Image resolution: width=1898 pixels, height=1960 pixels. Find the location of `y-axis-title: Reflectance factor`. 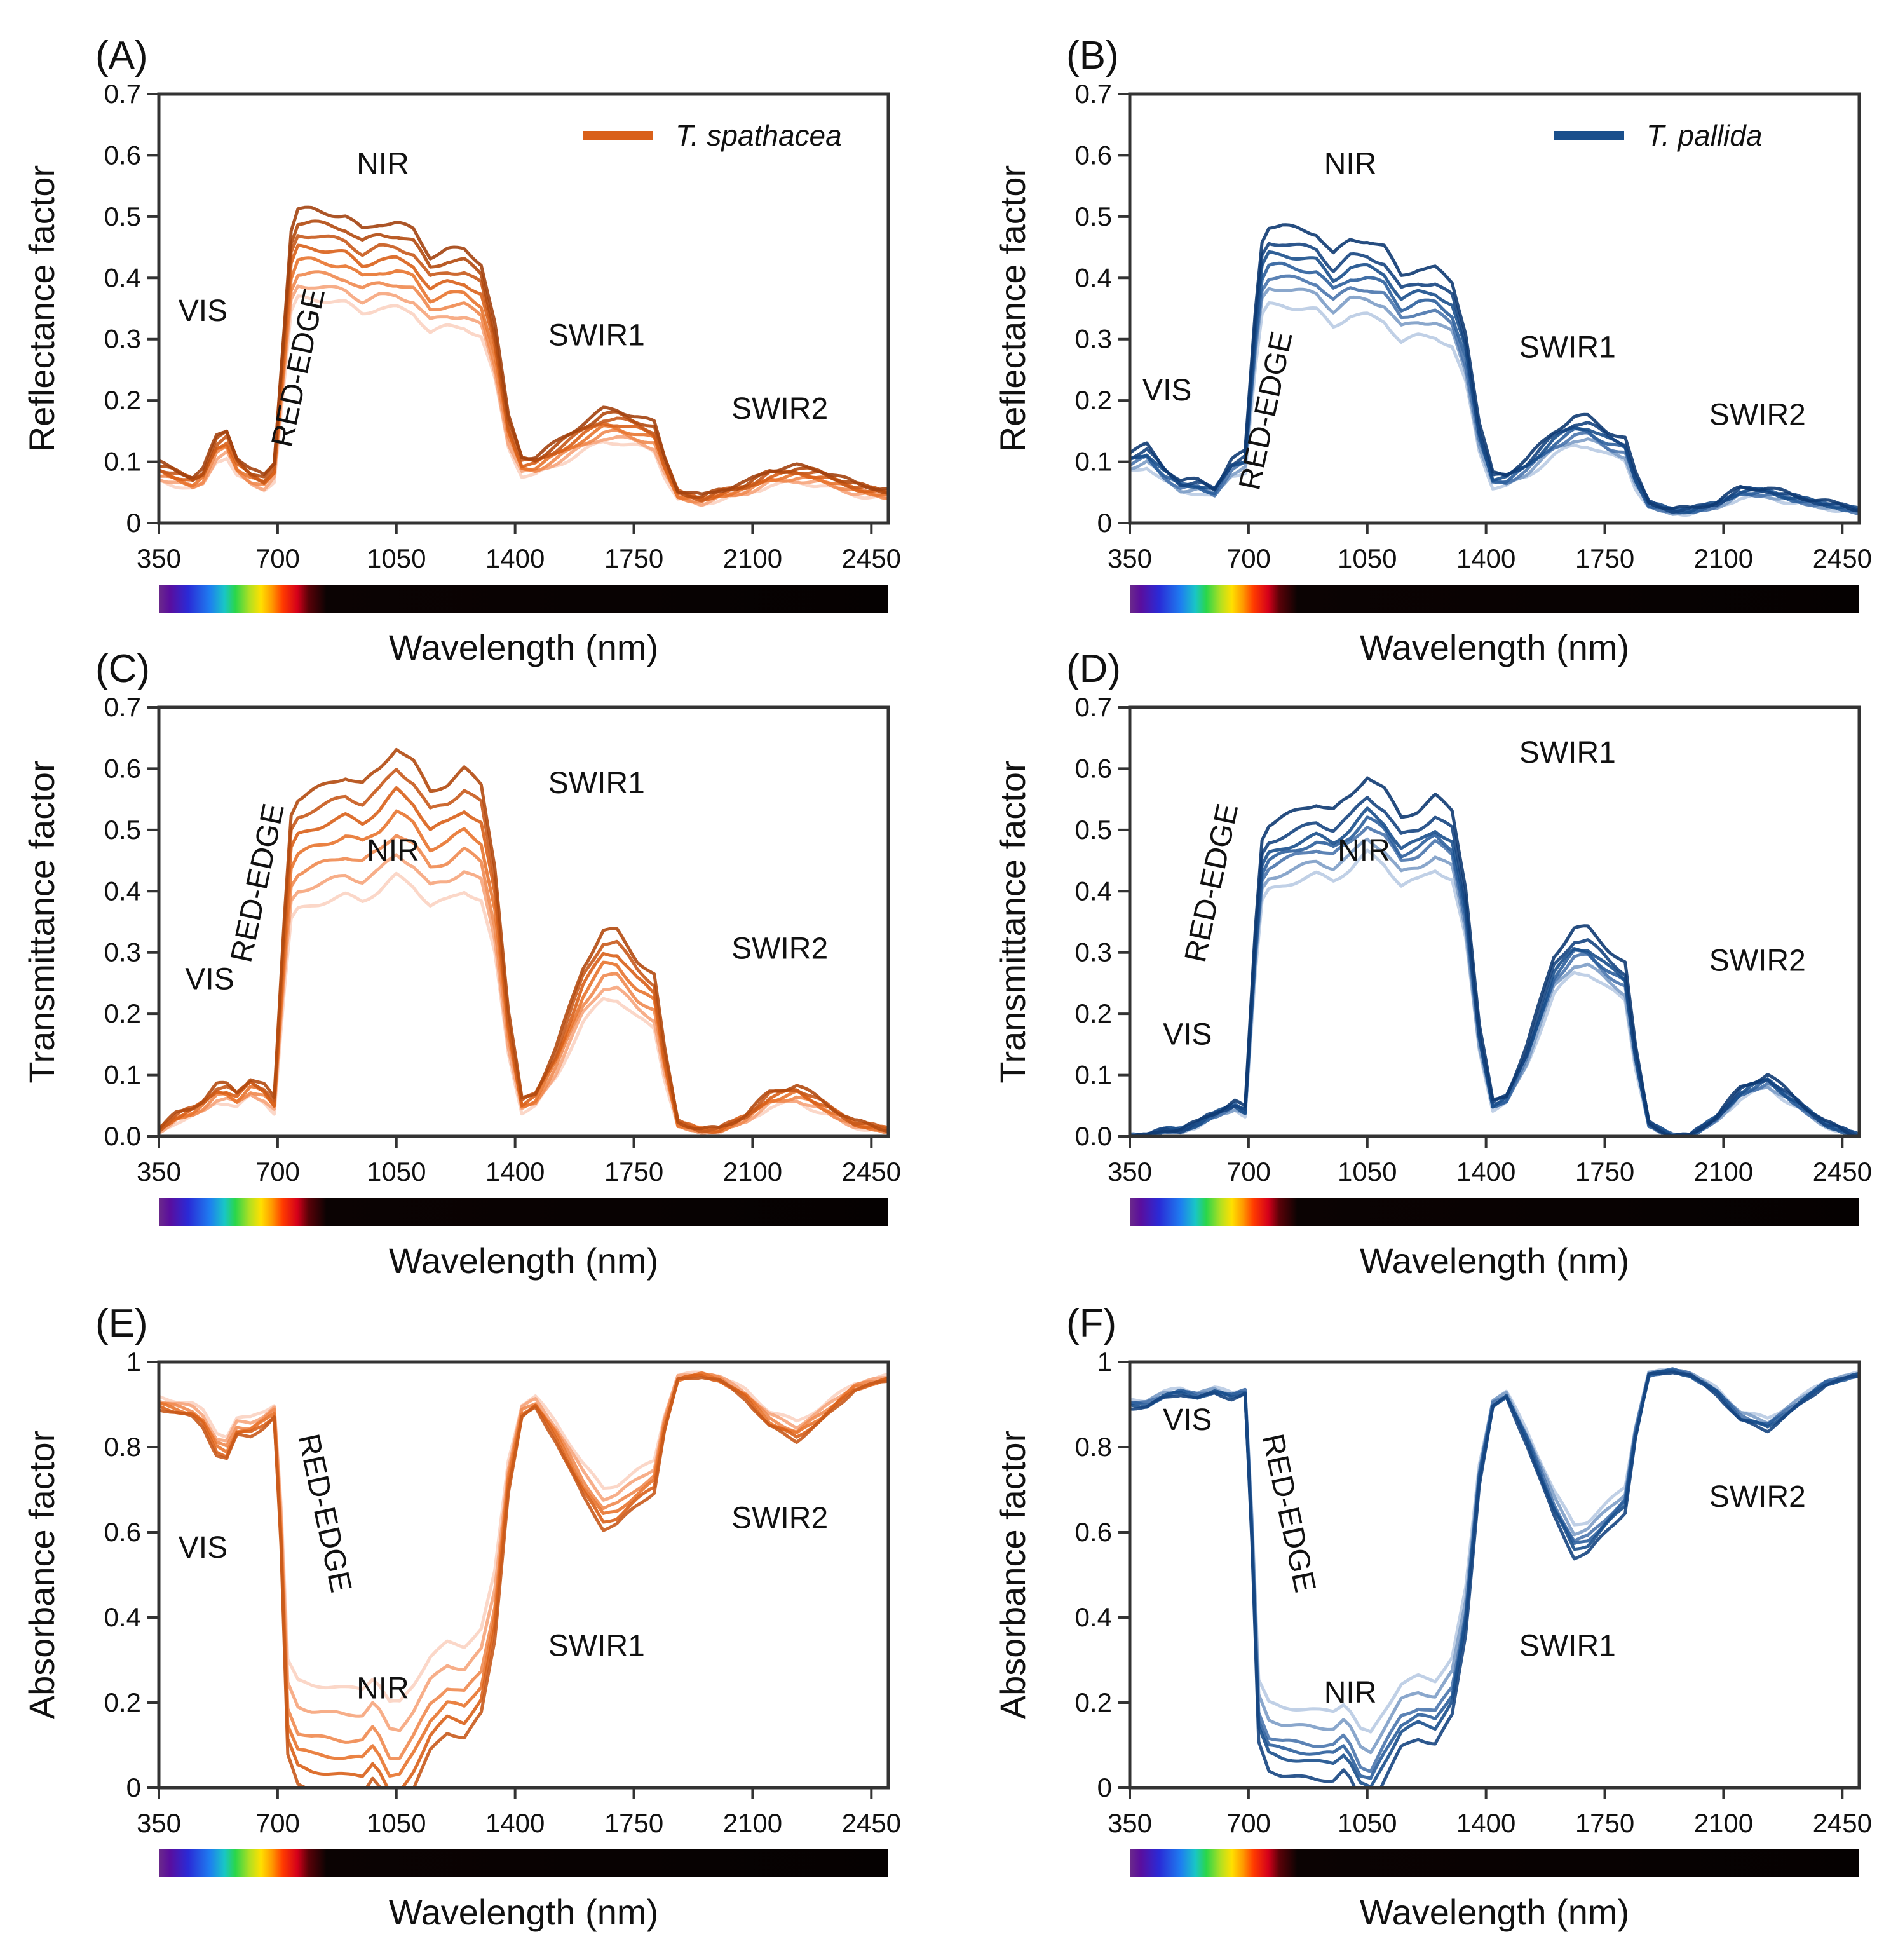

y-axis-title: Reflectance factor is located at coordinates (42, 308).